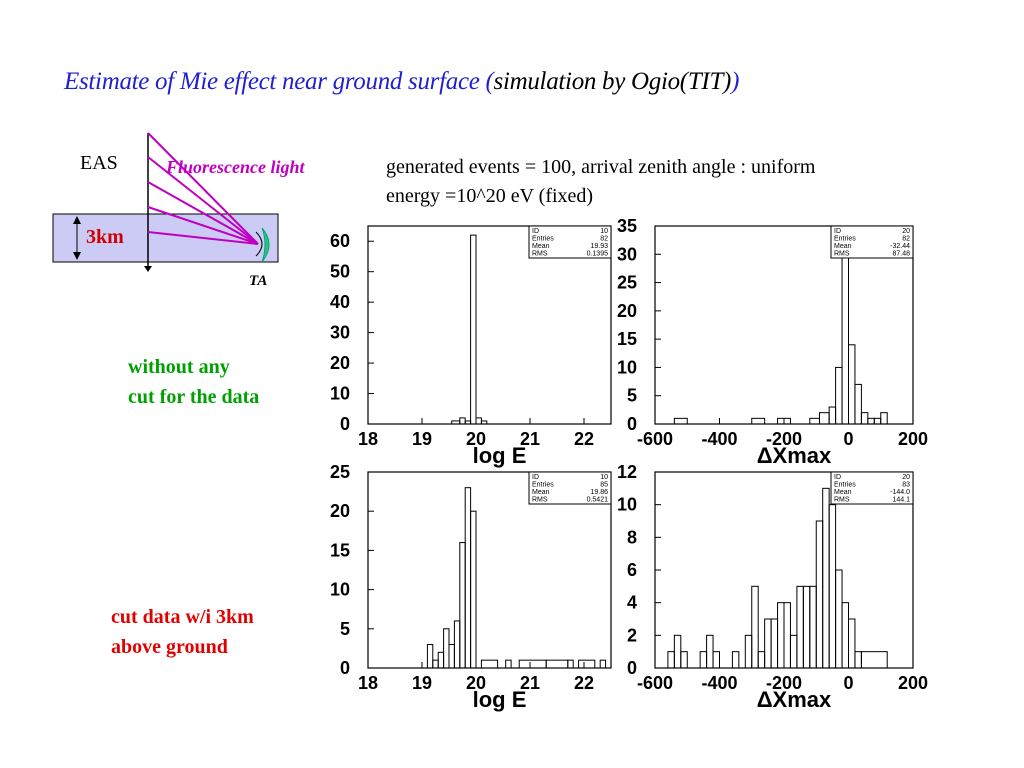 This screenshot has height=768, width=1024. I want to click on y-tick-label: 5, so click(632, 396).